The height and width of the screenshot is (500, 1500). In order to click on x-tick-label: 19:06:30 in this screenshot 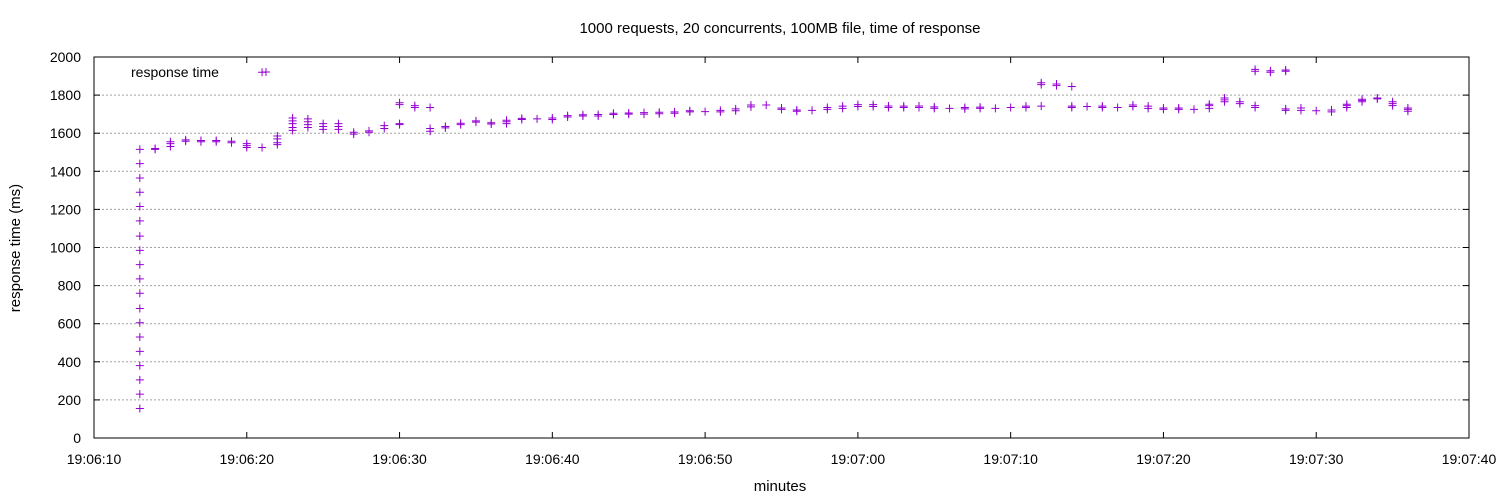, I will do `click(399, 459)`.